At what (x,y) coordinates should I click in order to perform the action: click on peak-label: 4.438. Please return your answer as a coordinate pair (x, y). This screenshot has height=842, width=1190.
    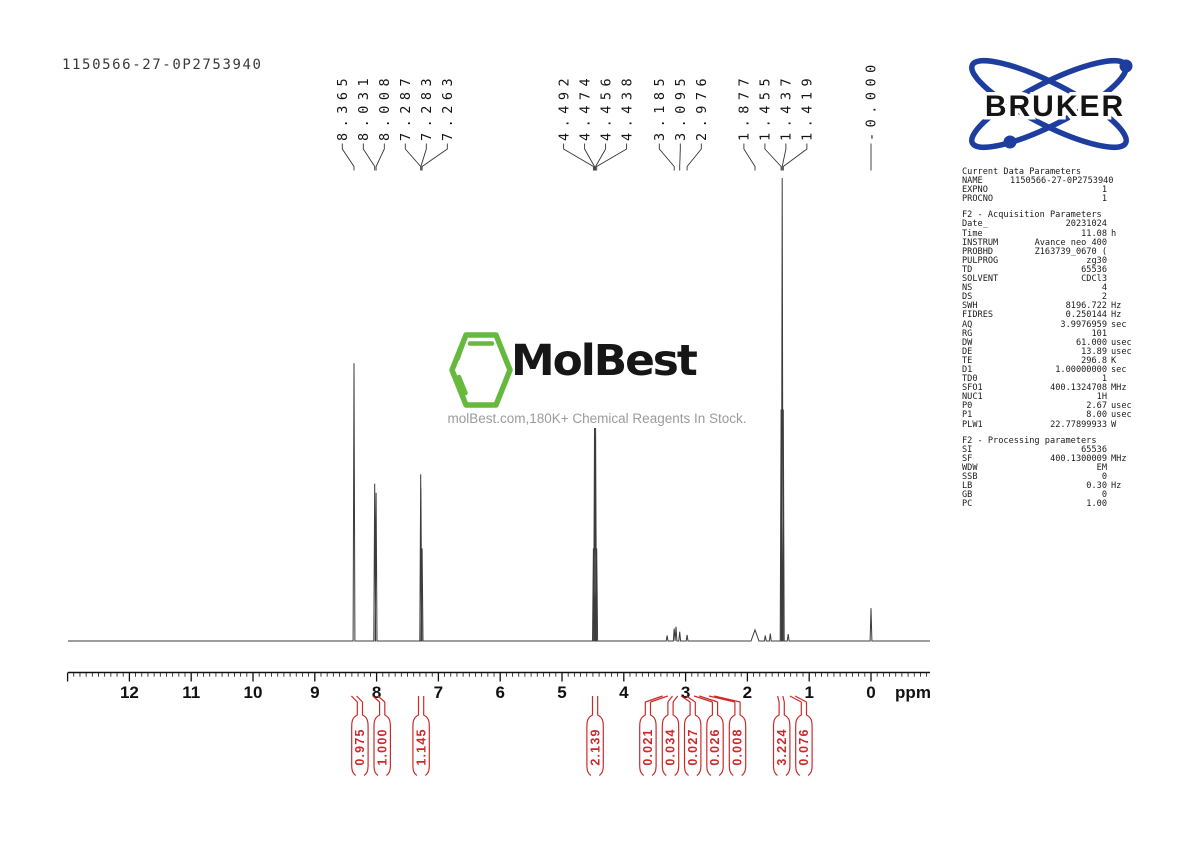
    Looking at the image, I should click on (627, 107).